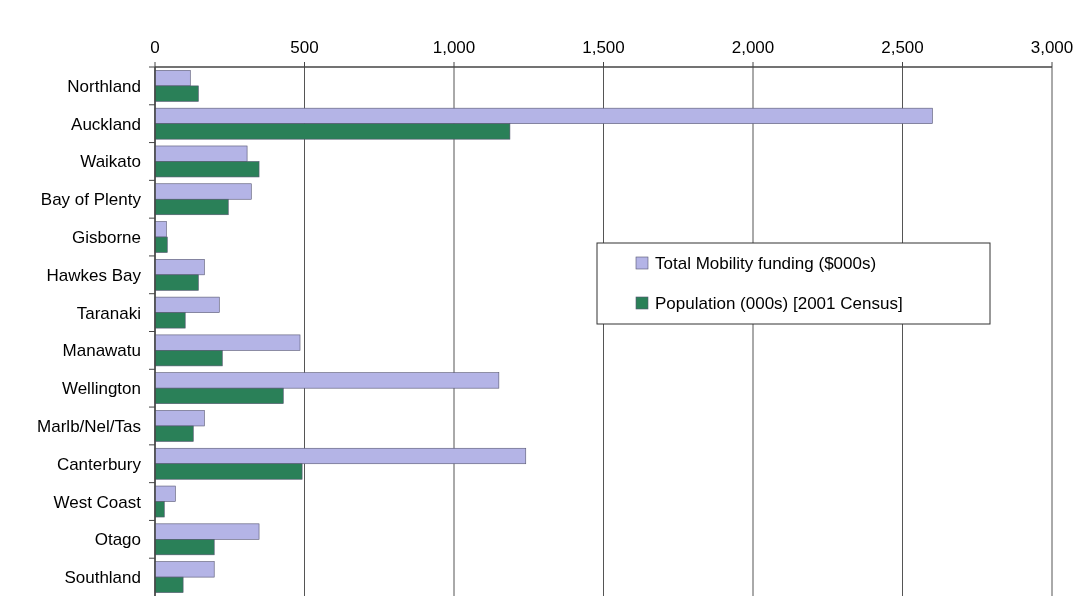 The width and height of the screenshot is (1077, 598). Describe the element at coordinates (753, 47) in the screenshot. I see `x-tick-label: 2,000` at that location.